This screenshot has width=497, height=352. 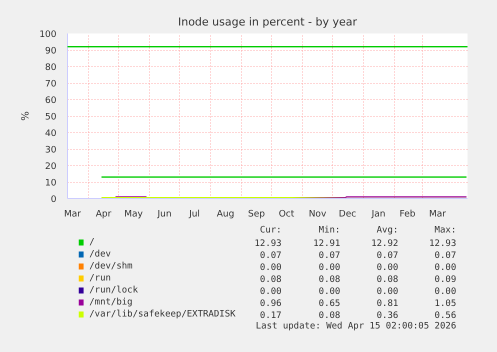 I want to click on y-tick-label: 10, so click(x=51, y=183).